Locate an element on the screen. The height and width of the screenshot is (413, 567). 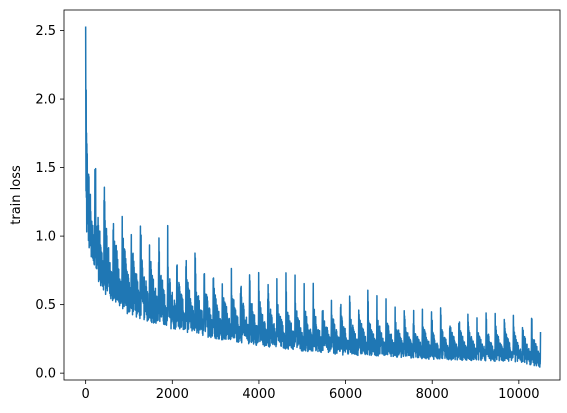
x-tick-label: 2000 is located at coordinates (172, 394).